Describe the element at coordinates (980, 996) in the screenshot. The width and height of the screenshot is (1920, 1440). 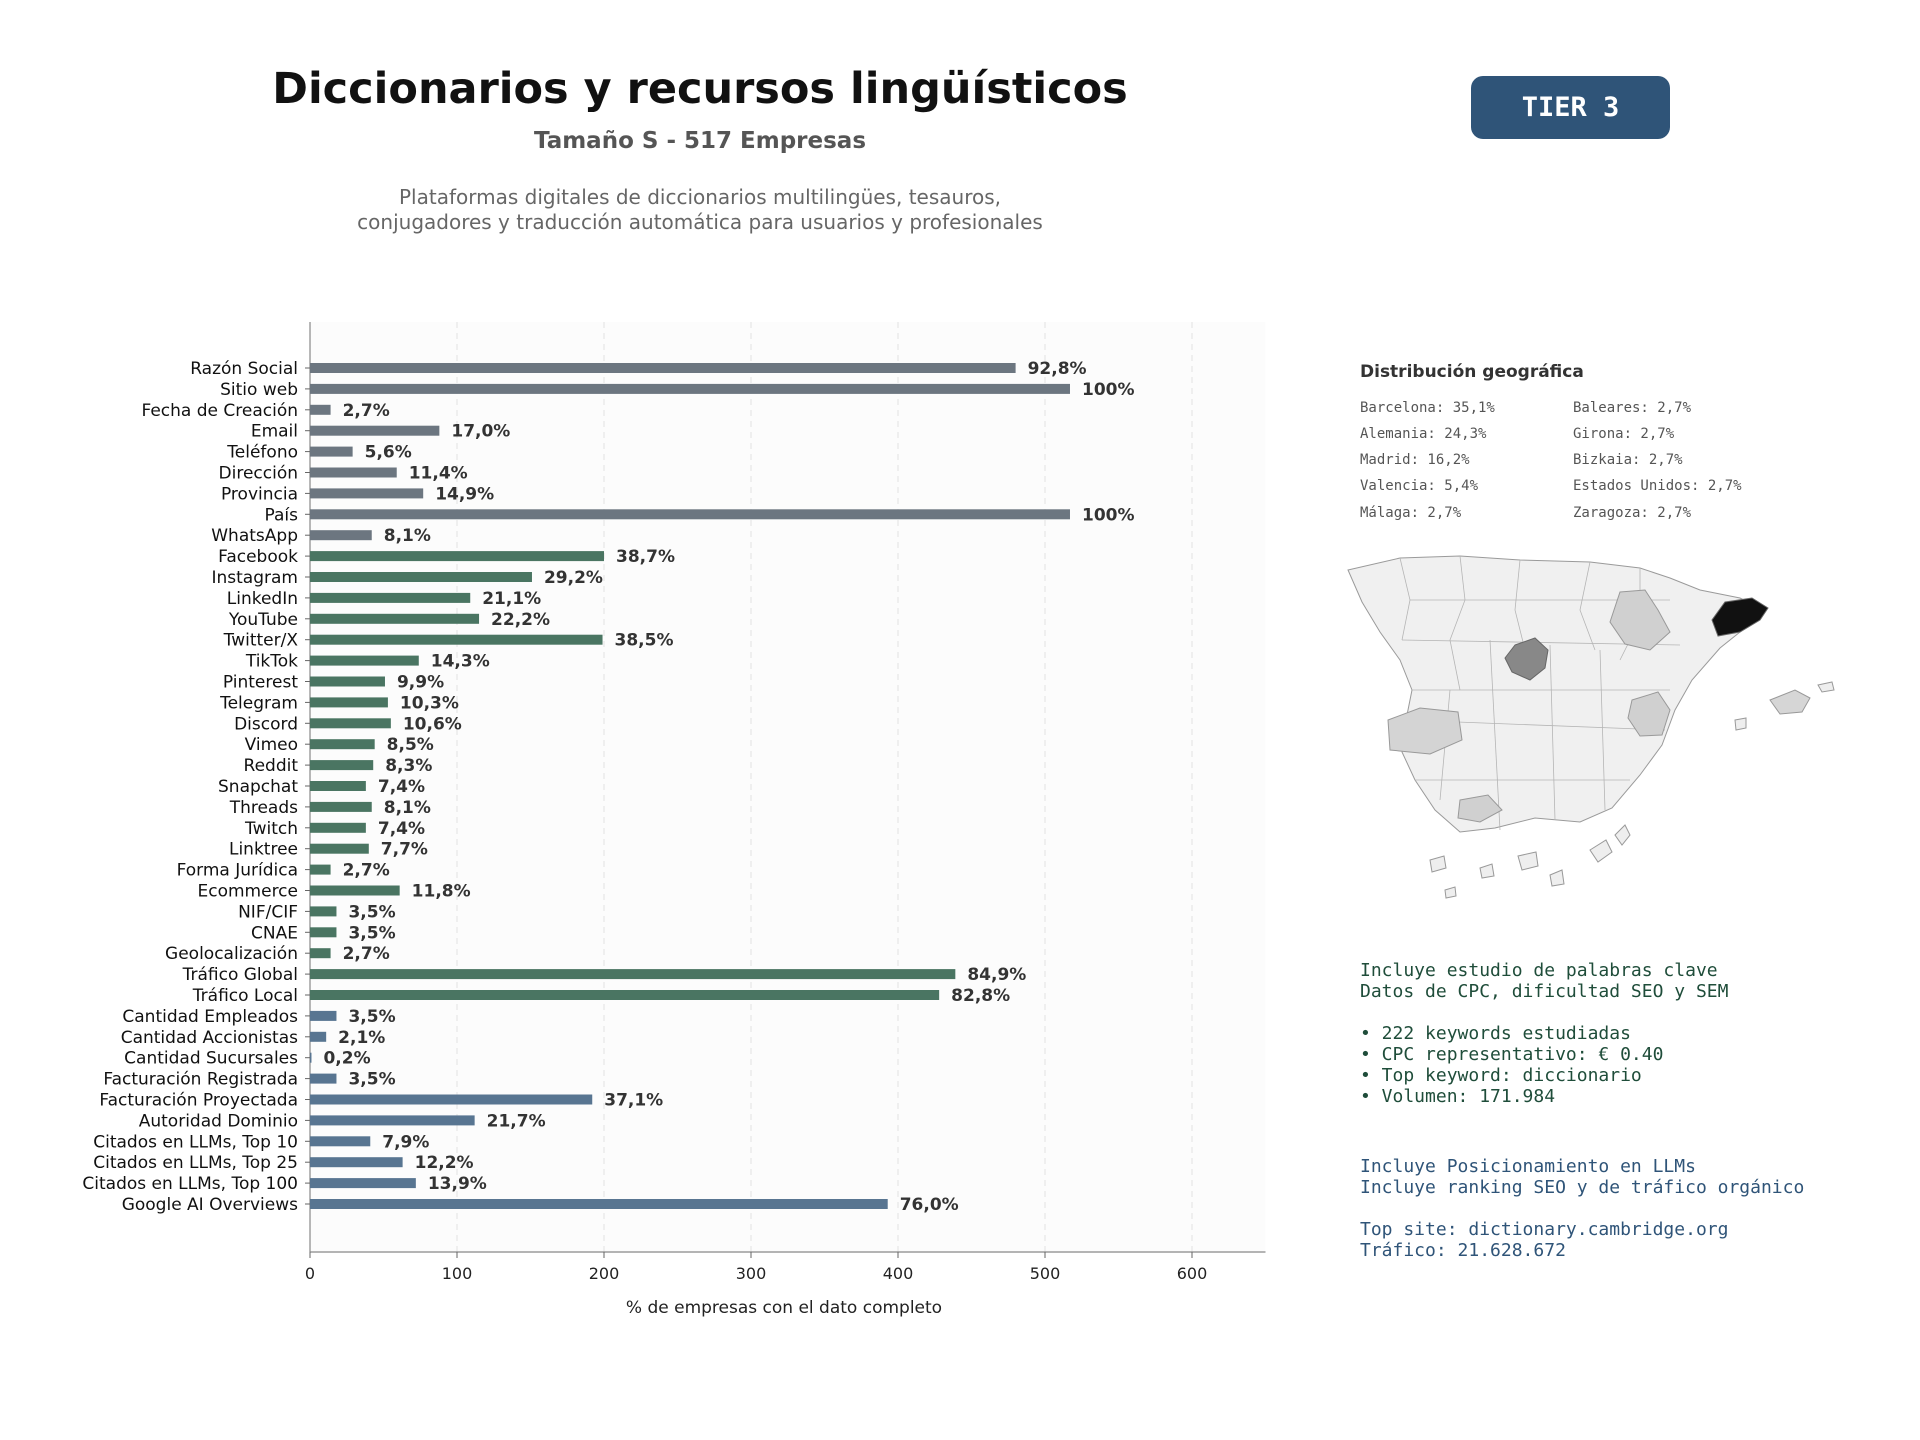
I see `data-label: 82,8%` at that location.